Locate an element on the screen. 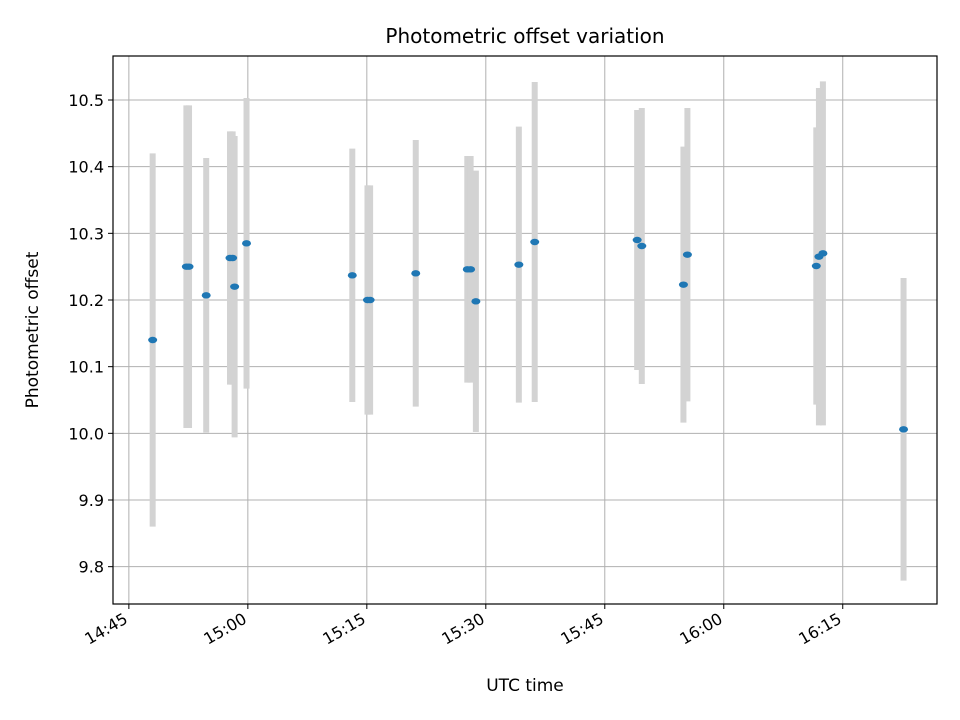 The height and width of the screenshot is (720, 960). y-axis-title: Photometric offset is located at coordinates (33, 329).